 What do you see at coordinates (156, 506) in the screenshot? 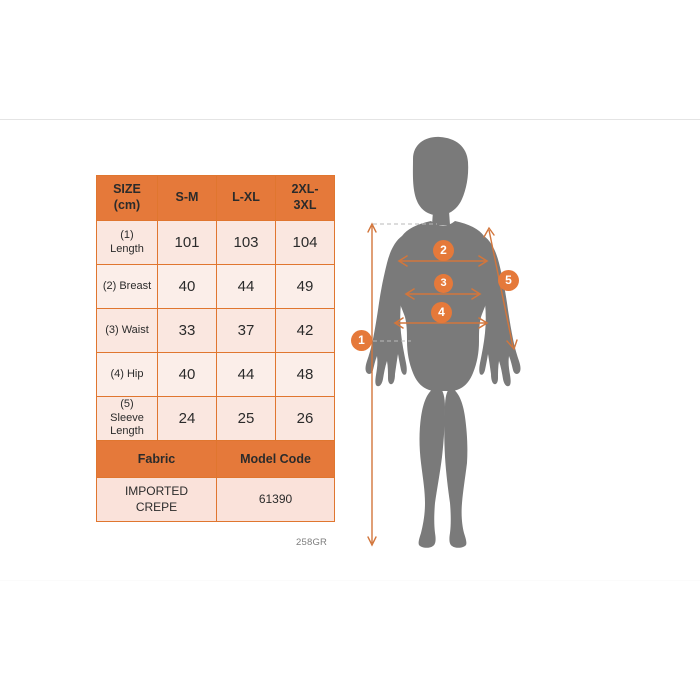
I see `fabric-value-line2: CREPE` at bounding box center [156, 506].